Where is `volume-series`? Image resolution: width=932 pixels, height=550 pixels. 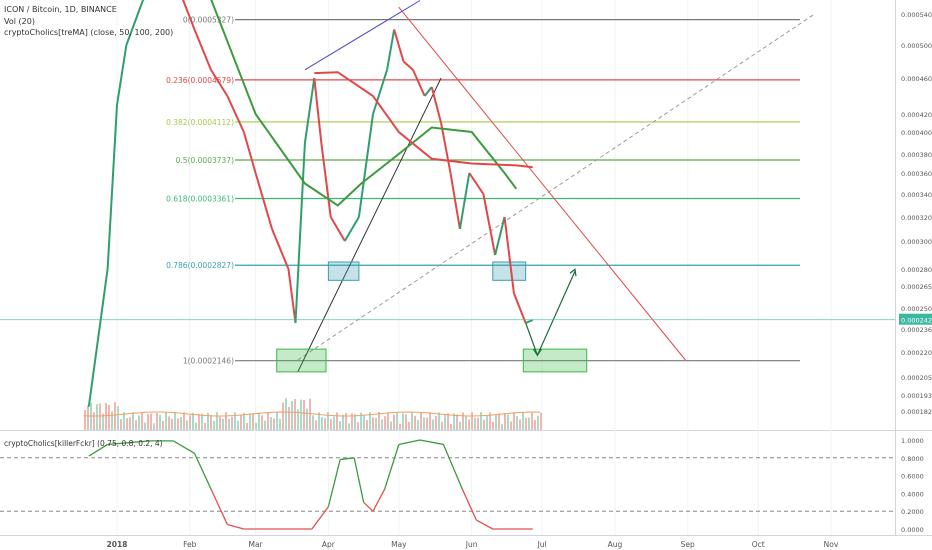 volume-series is located at coordinates (313, 414).